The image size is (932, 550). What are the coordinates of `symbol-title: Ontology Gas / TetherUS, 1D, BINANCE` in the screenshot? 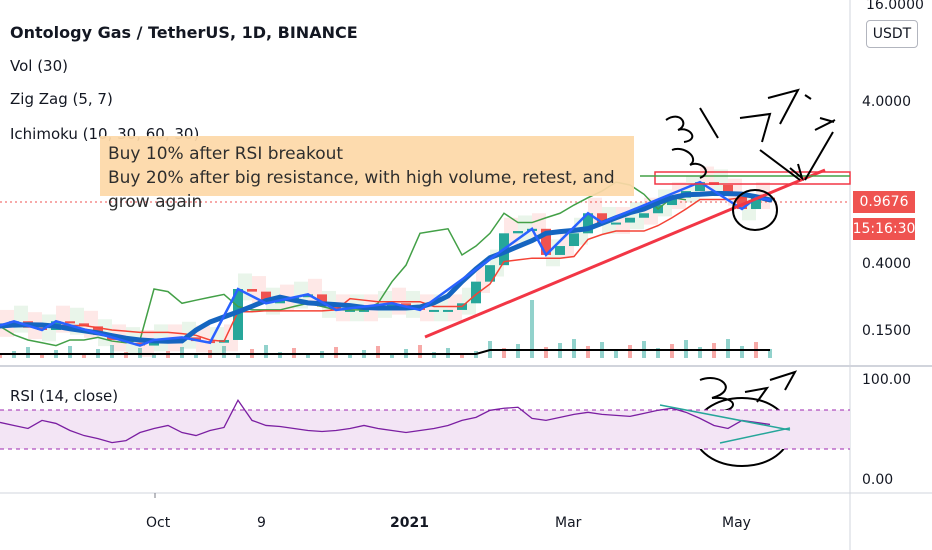 It's located at (184, 32).